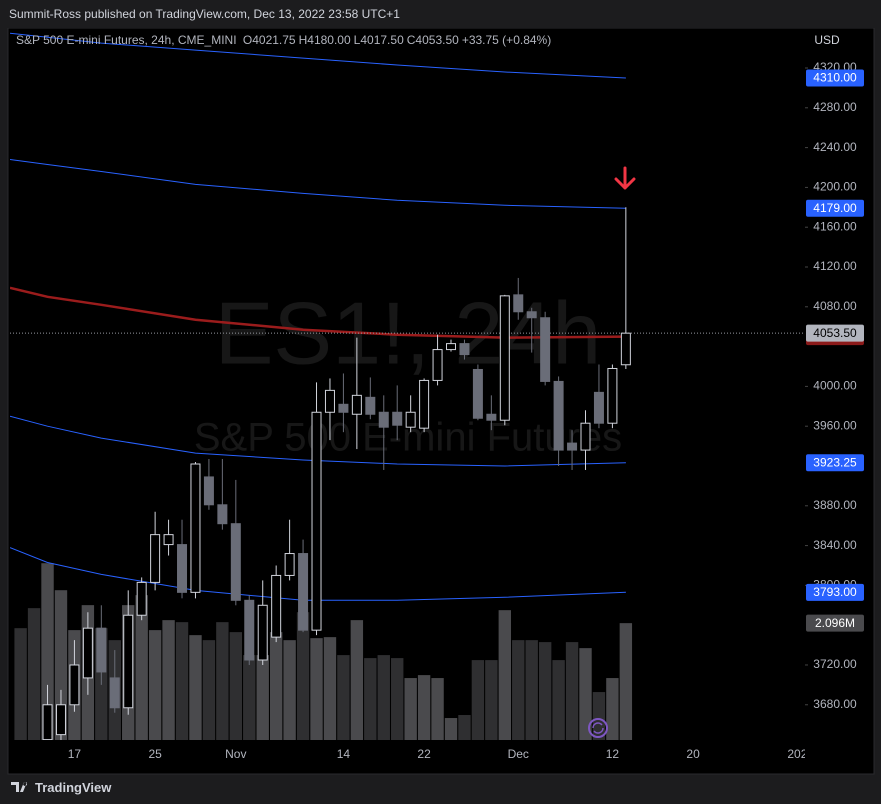 Image resolution: width=881 pixels, height=804 pixels. I want to click on watermark: ES1!, 24h S&P 500 E-mini Futures, so click(408, 371).